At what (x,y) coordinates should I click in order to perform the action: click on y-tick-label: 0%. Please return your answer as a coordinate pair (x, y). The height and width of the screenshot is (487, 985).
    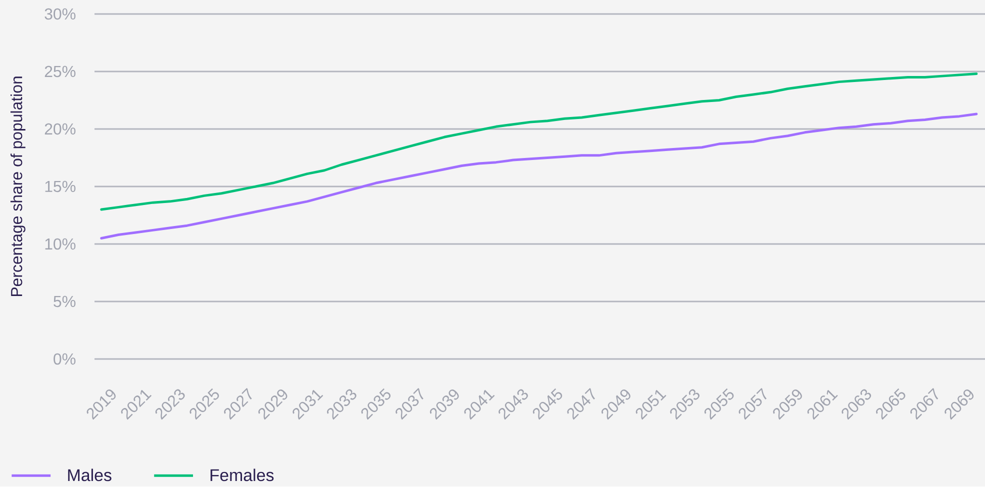
    Looking at the image, I should click on (65, 359).